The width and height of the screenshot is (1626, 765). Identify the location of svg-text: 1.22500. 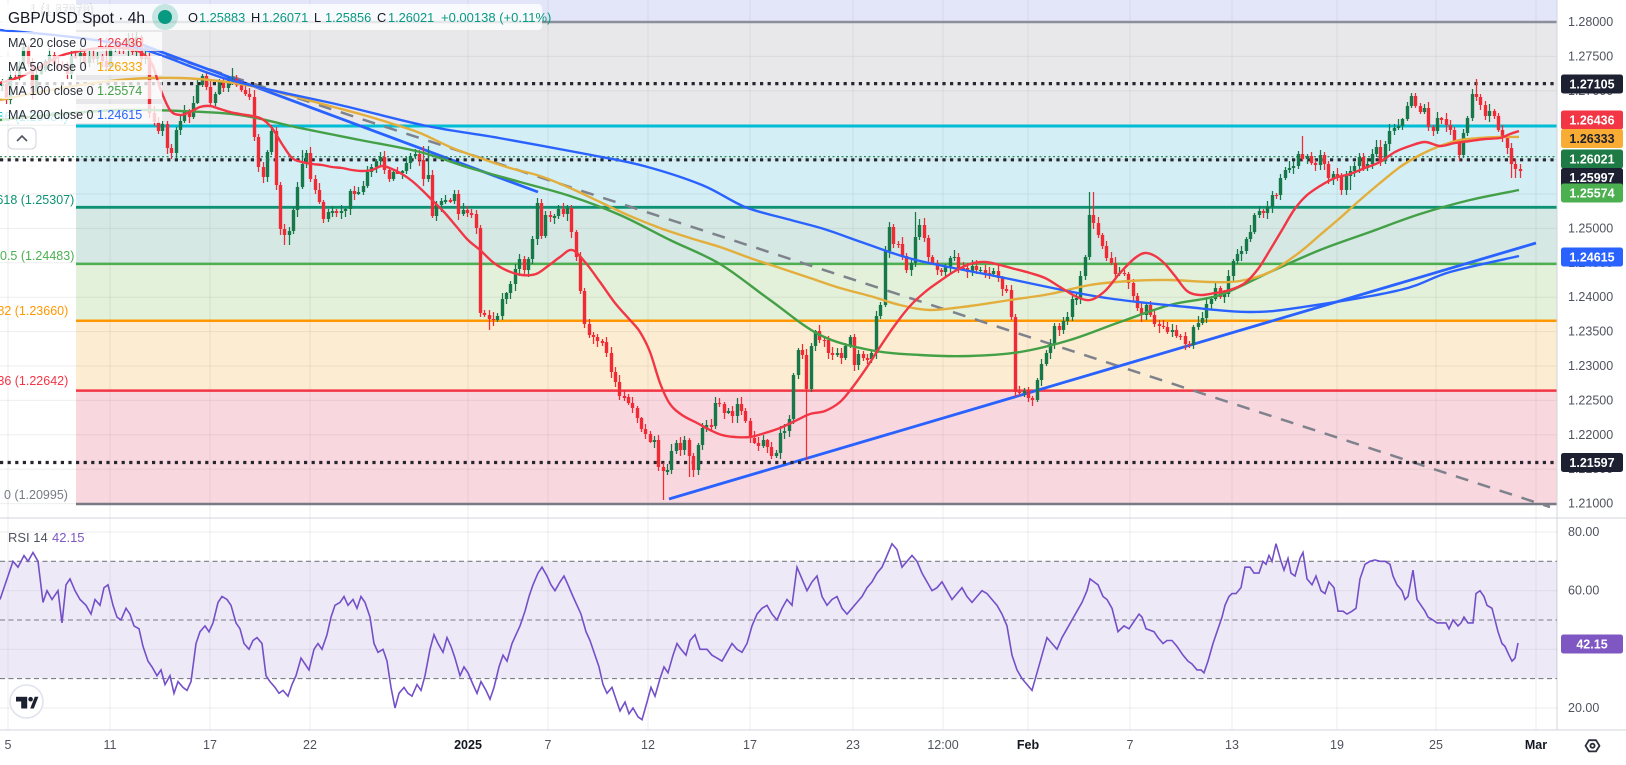
(1590, 400).